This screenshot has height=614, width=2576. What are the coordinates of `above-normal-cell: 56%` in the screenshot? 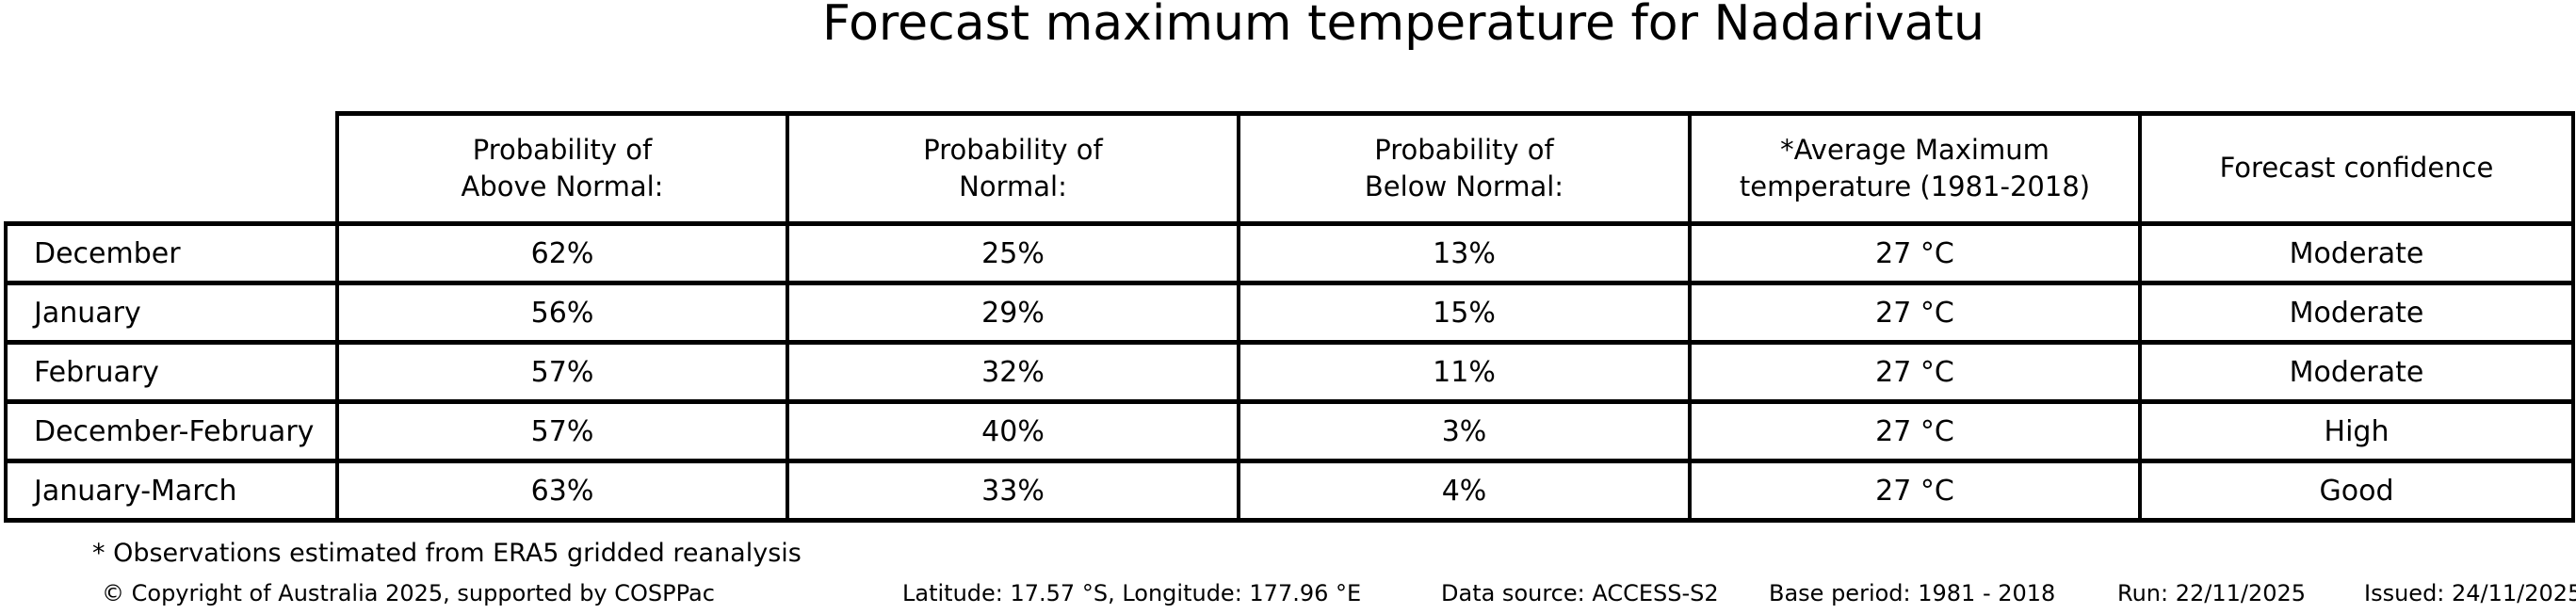 It's located at (562, 313).